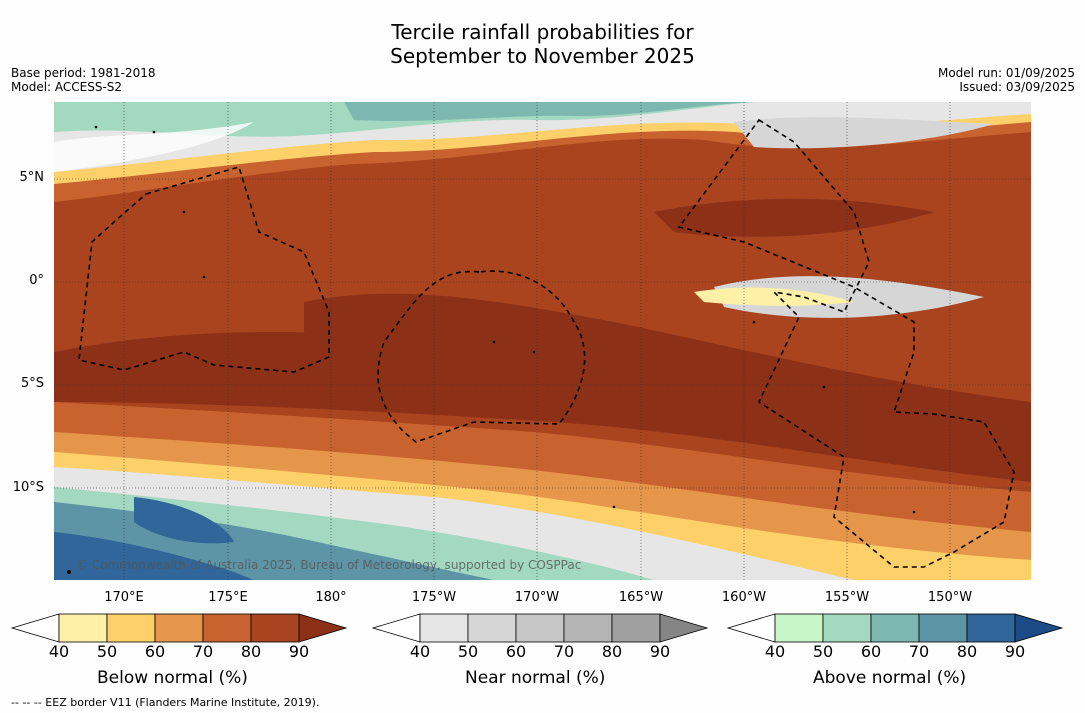  What do you see at coordinates (228, 597) in the screenshot?
I see `lon-label-175e: 175°E` at bounding box center [228, 597].